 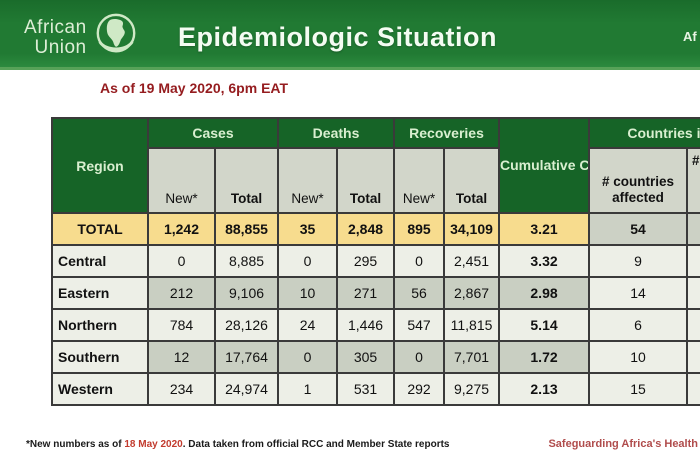 I want to click on header-banner: African Union Epidemiologic Situation Af, so click(x=350, y=35).